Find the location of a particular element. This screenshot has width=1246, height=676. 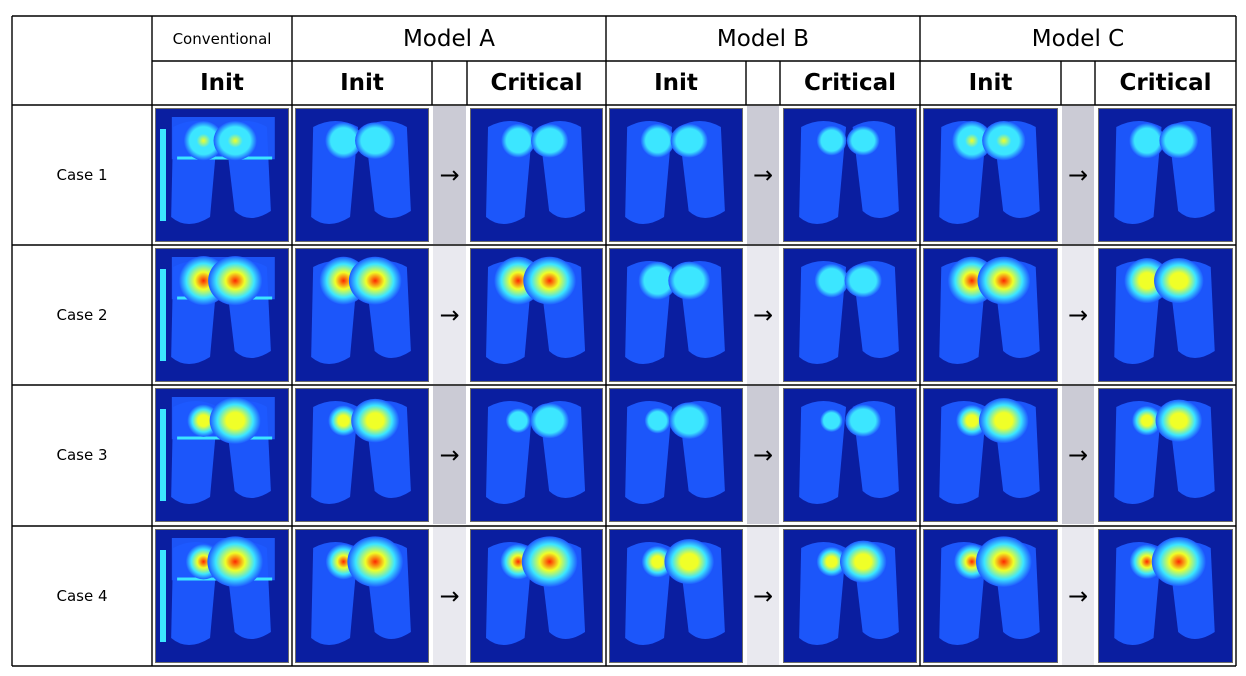

subheader-model-a-init: Init is located at coordinates (362, 83).